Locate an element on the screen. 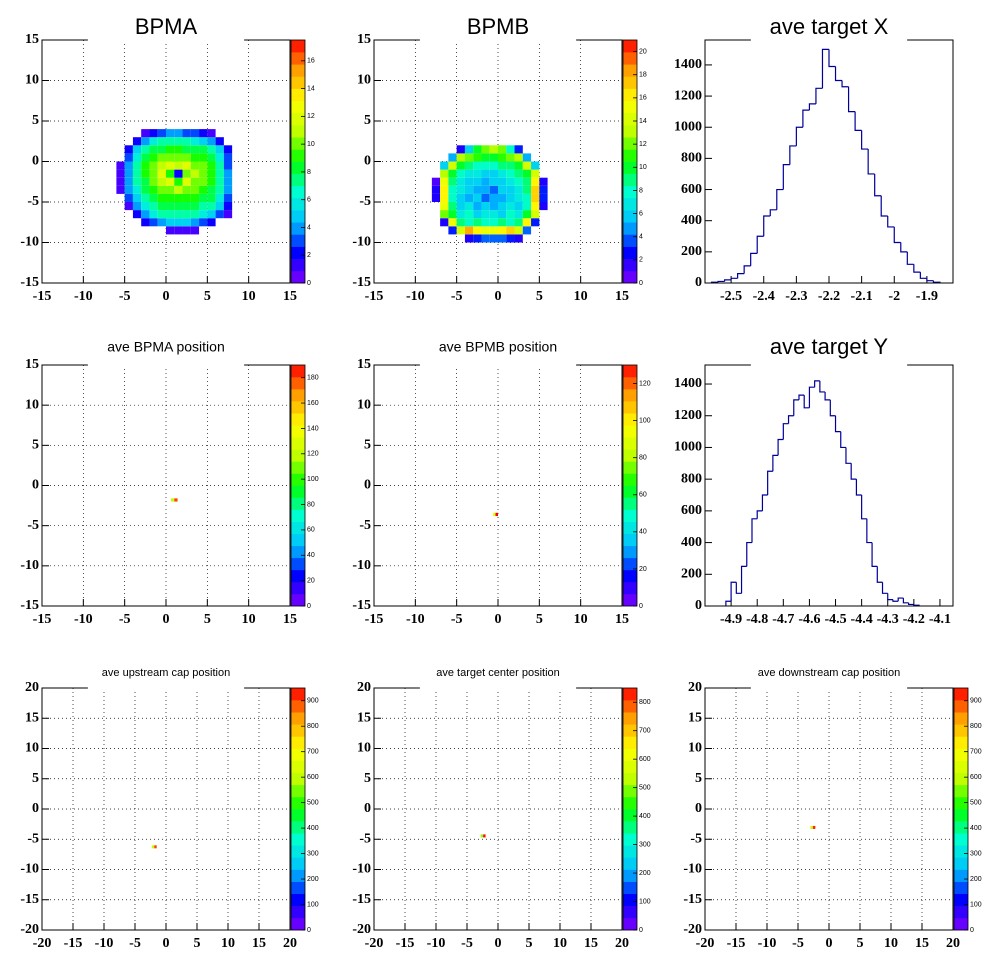  z-tick-label: 6 is located at coordinates (309, 200).